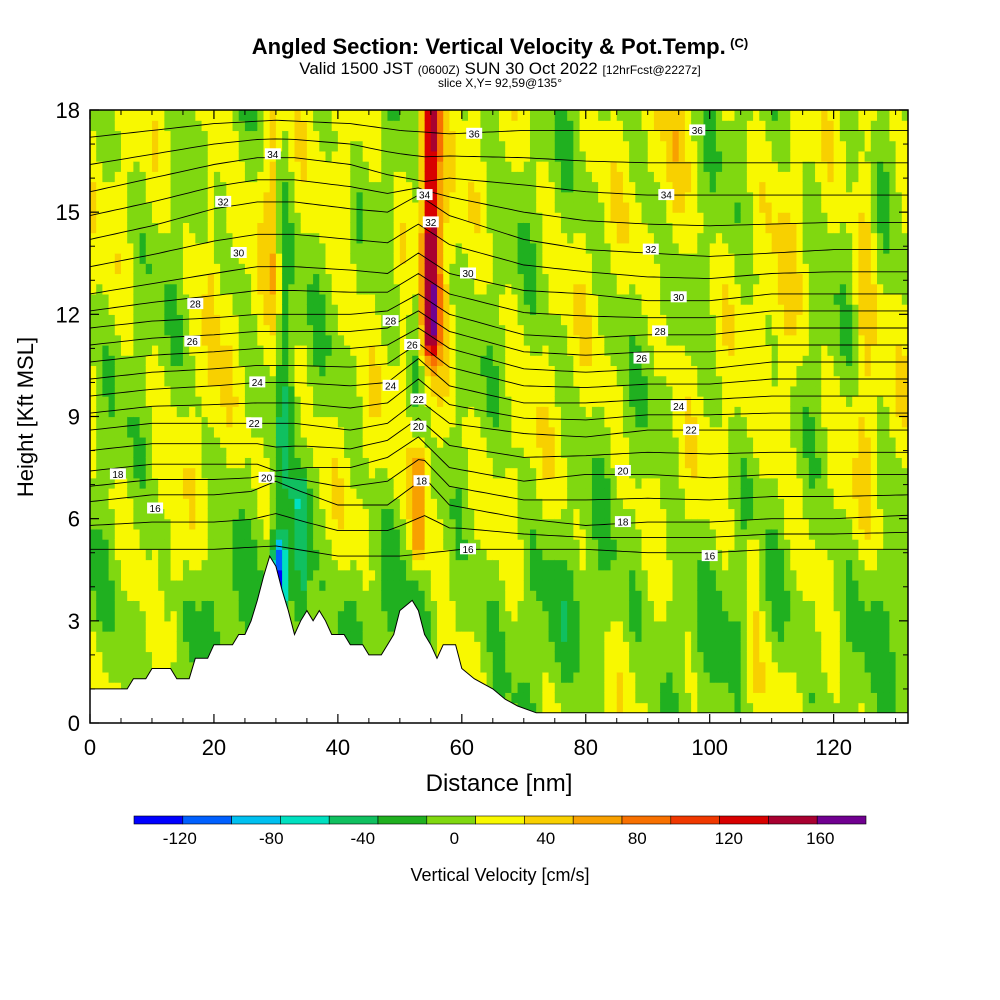 This screenshot has height=1000, width=1000. Describe the element at coordinates (739, 43) in the screenshot. I see `chart-title-note: (C)` at that location.